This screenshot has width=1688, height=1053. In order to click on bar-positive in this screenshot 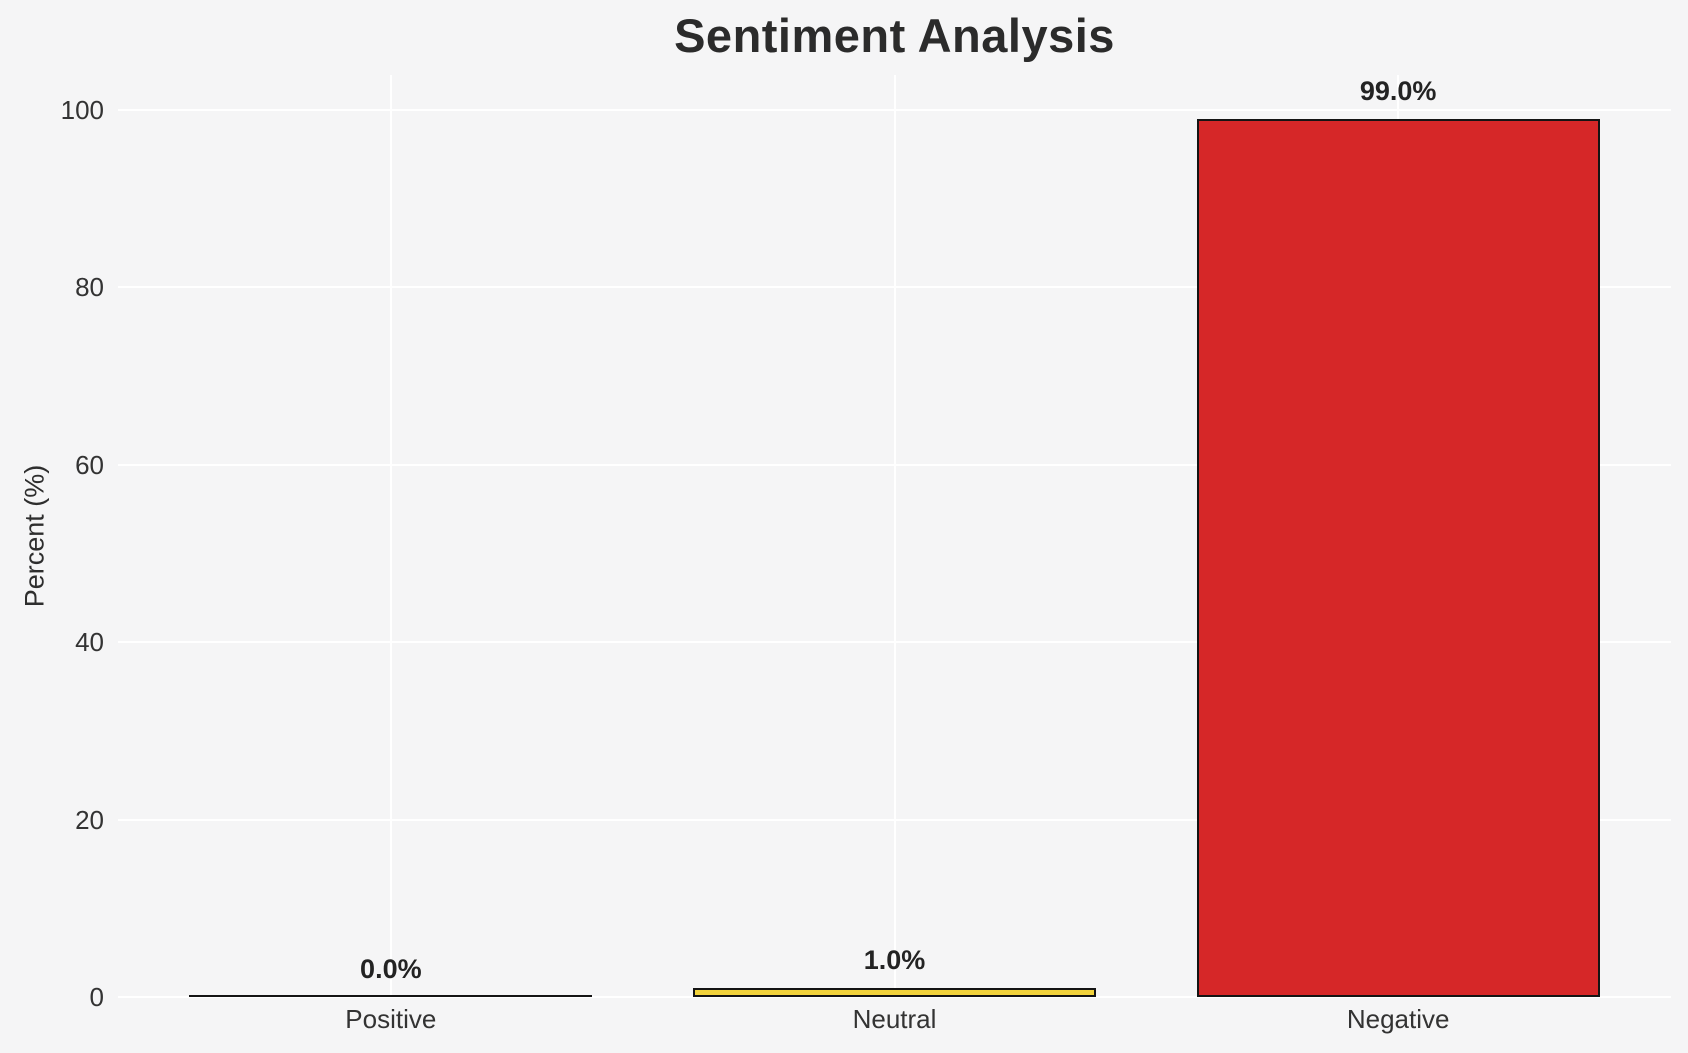, I will do `click(391, 995)`.